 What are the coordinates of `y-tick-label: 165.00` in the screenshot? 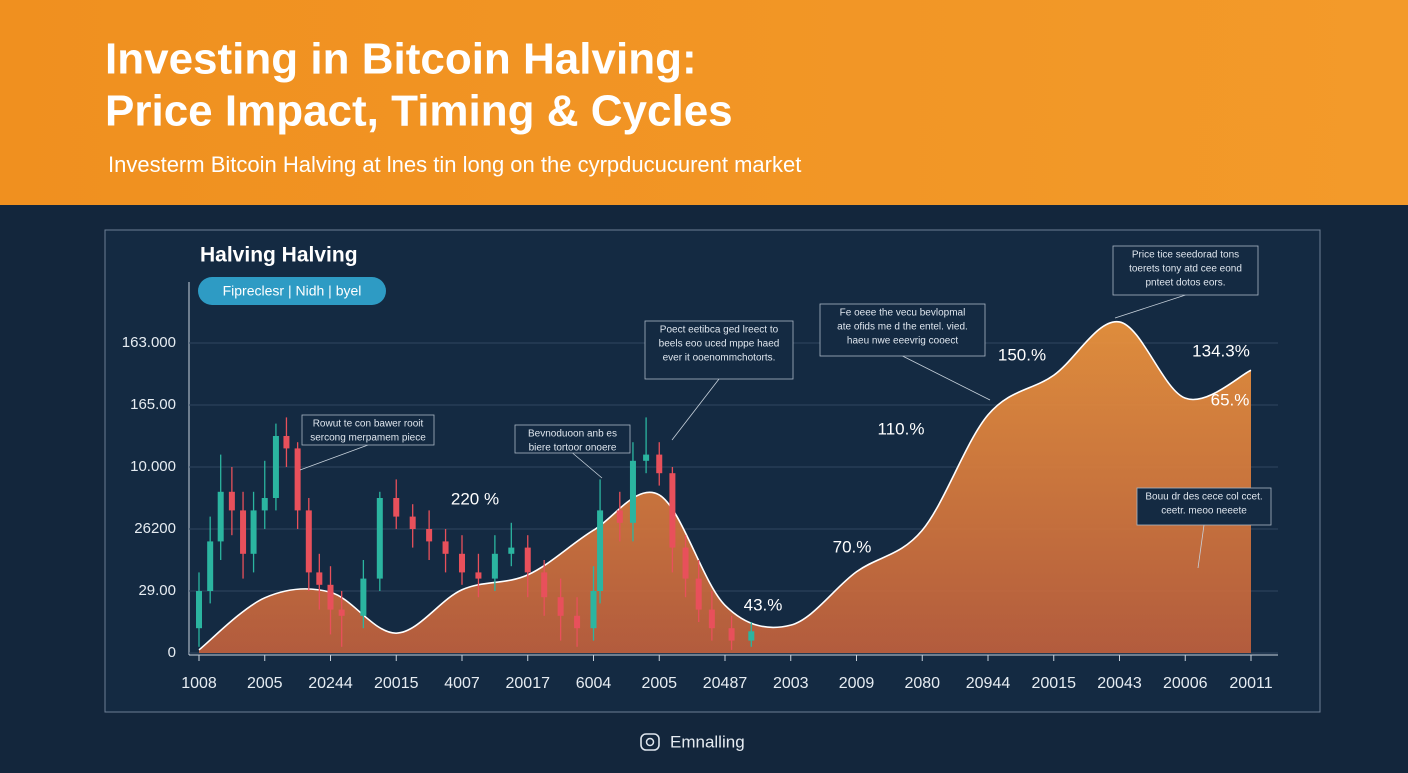 It's located at (153, 404).